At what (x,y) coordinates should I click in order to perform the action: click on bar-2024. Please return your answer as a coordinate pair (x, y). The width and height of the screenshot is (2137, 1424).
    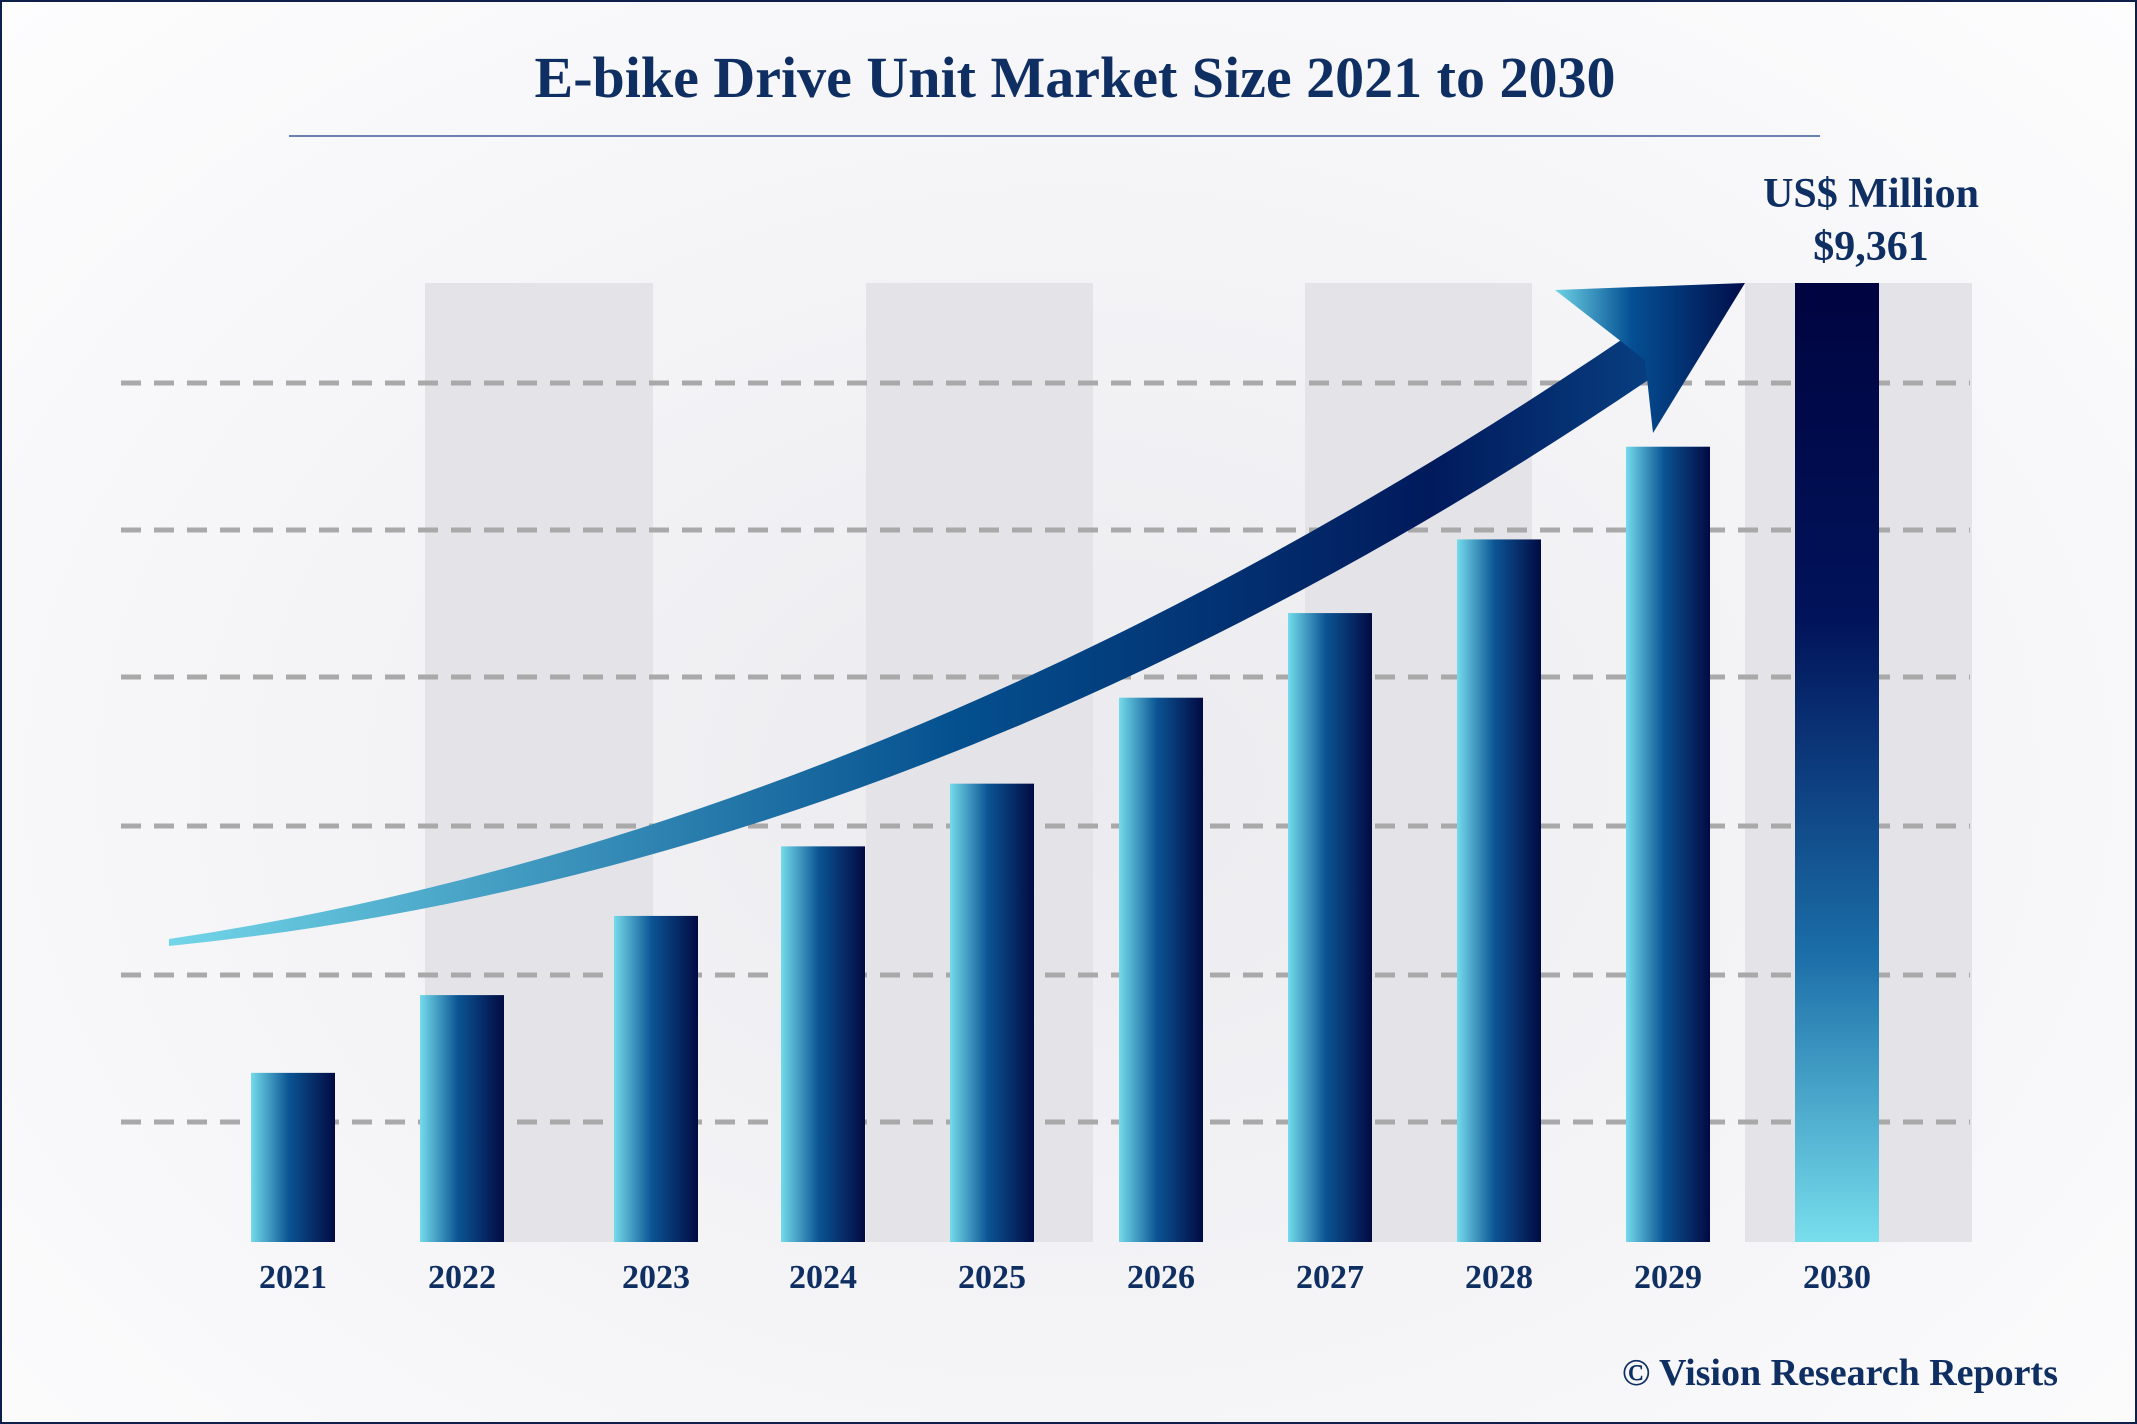
    Looking at the image, I should click on (823, 1044).